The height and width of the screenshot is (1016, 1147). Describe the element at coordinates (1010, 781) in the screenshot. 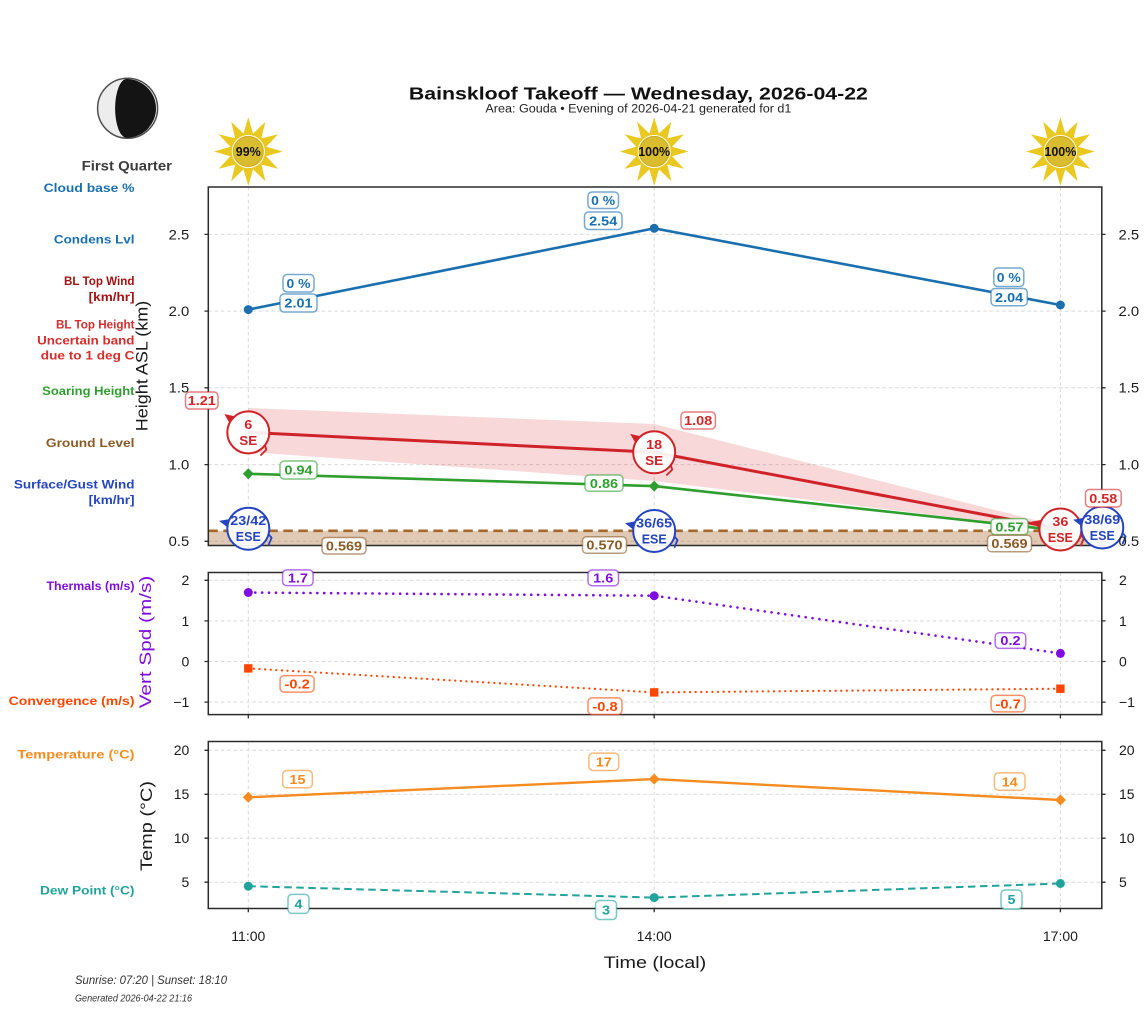

I see `svg-text: 14` at that location.